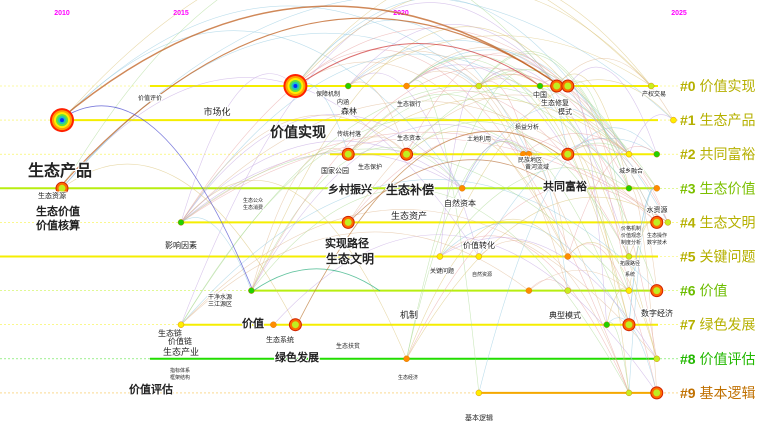 The height and width of the screenshot is (433, 778). I want to click on keyword-label: 共同富裕, so click(565, 186).